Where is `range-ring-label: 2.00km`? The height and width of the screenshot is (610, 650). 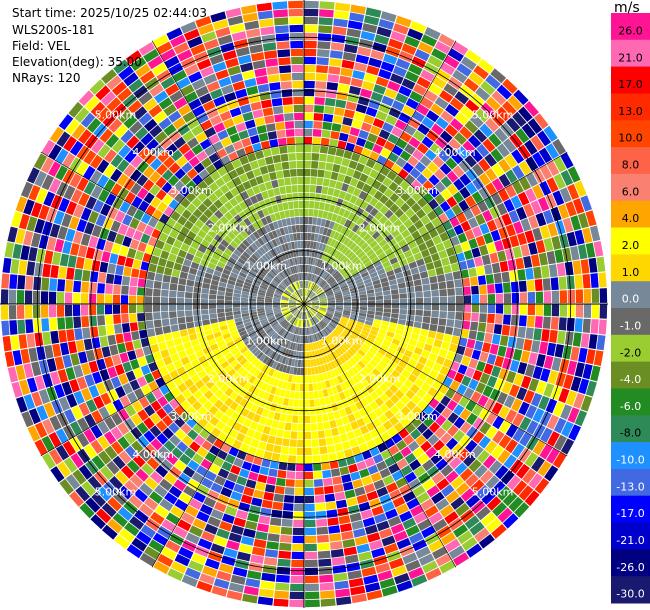 range-ring-label: 2.00km is located at coordinates (380, 378).